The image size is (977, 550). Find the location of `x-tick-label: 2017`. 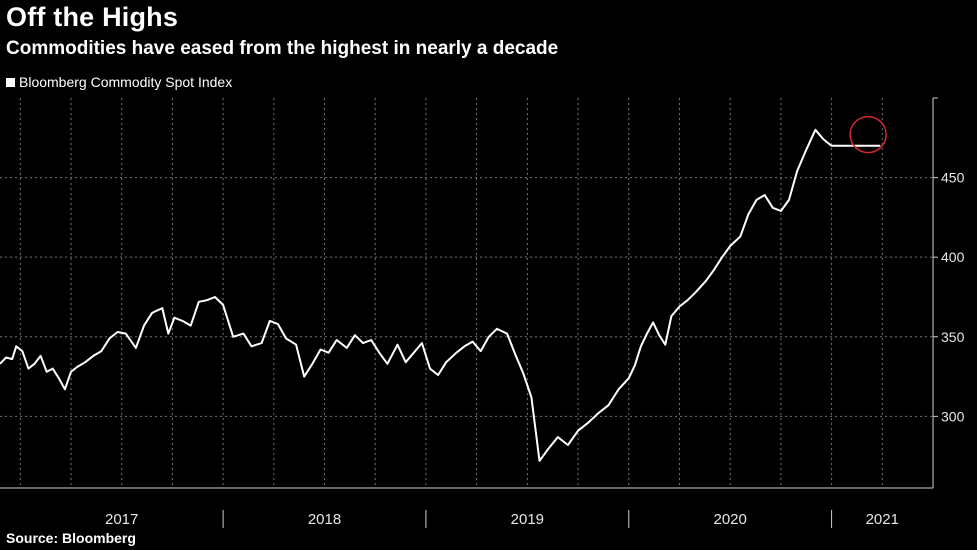

x-tick-label: 2017 is located at coordinates (121, 519).